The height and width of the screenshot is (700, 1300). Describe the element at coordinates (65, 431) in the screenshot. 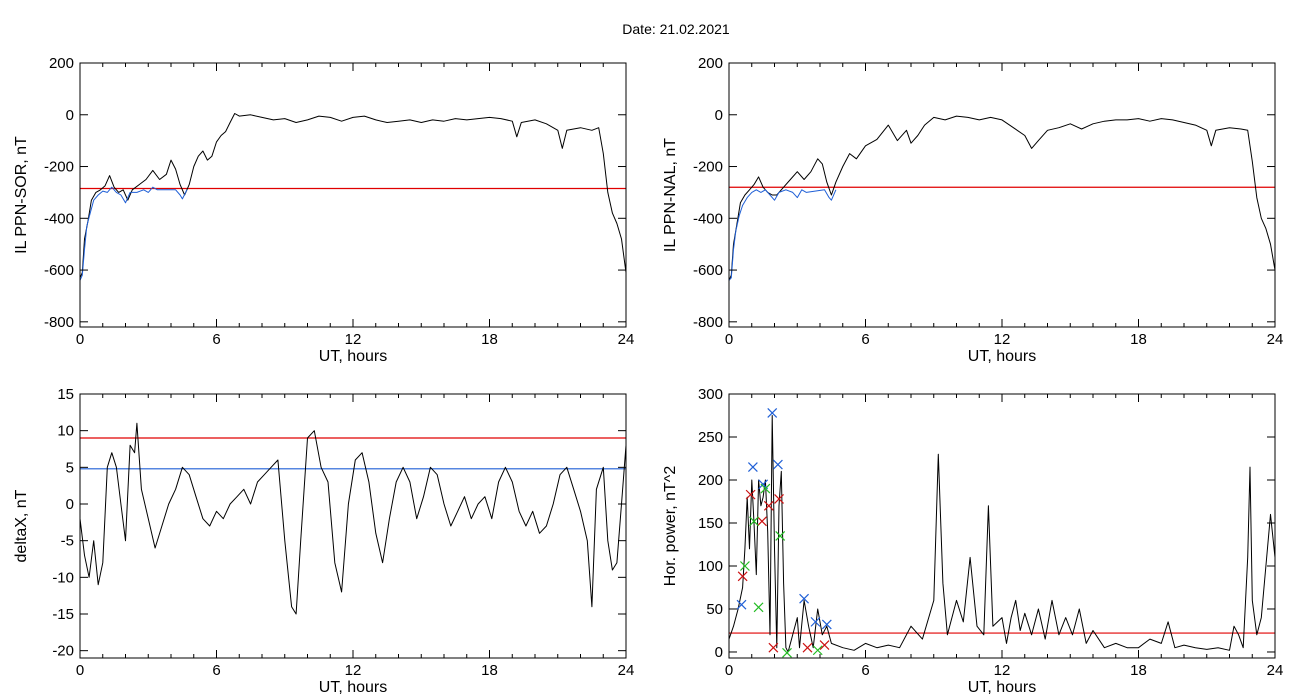

I see `y-tick-label: 10` at that location.